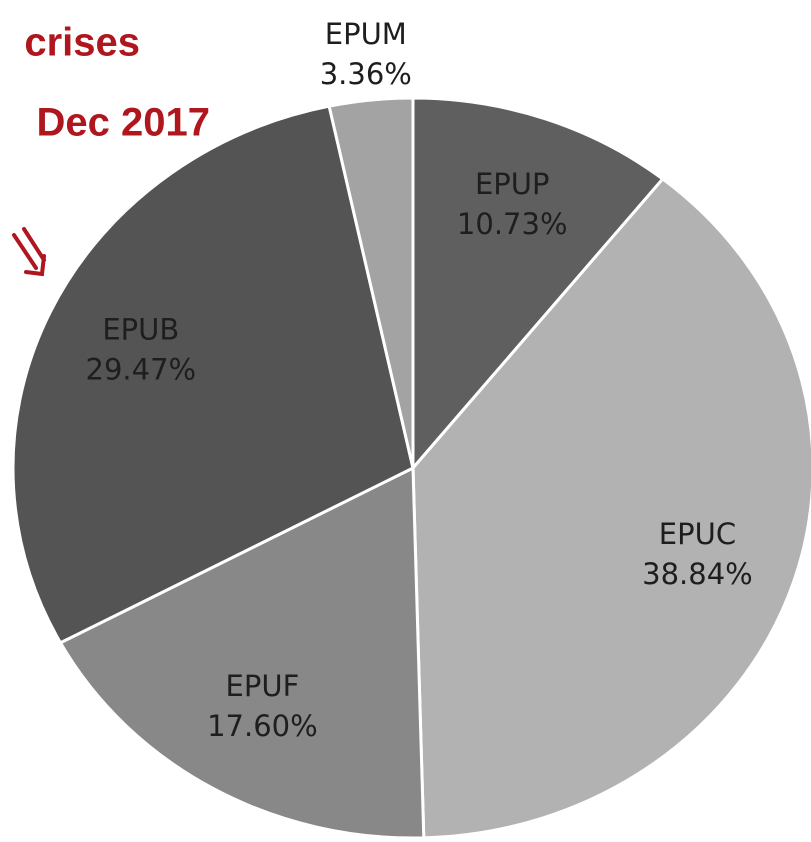 The width and height of the screenshot is (811, 842). What do you see at coordinates (512, 224) in the screenshot?
I see `slice-value: 10.73%` at bounding box center [512, 224].